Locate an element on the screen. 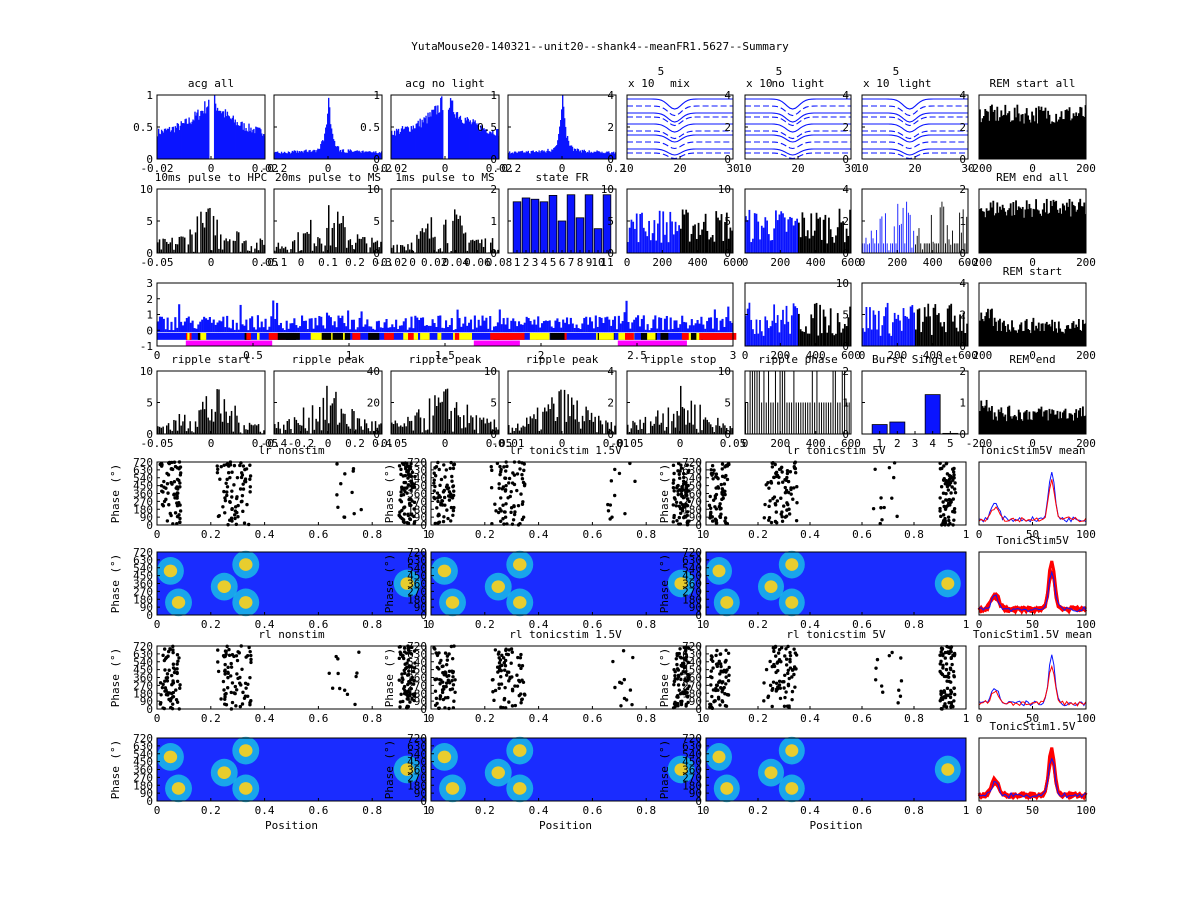 Image resolution: width=1200 pixels, height=900 pixels. phase-bar is located at coordinates (801, 418).